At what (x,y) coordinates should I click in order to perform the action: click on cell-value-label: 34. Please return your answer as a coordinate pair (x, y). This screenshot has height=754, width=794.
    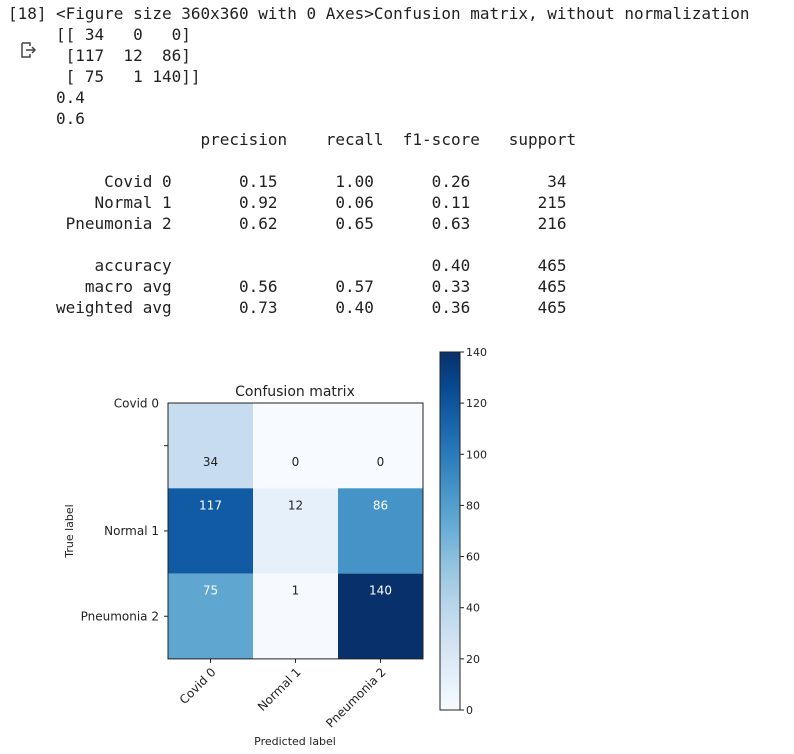
    Looking at the image, I should click on (210, 462).